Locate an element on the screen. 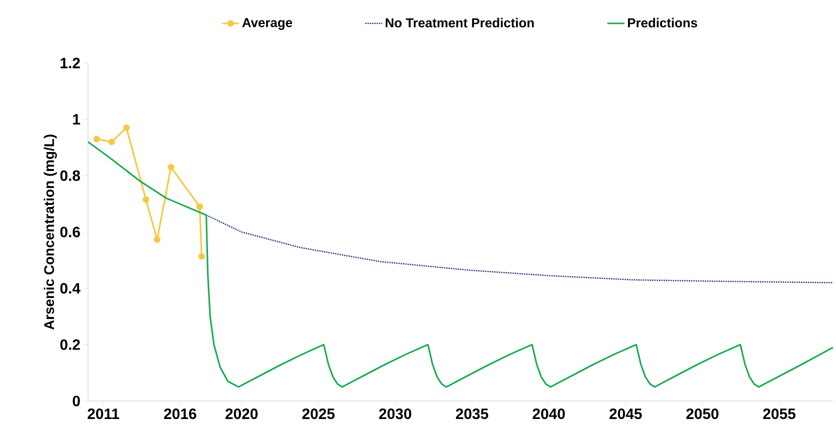 The image size is (836, 437). legend-label: Predictions is located at coordinates (663, 23).